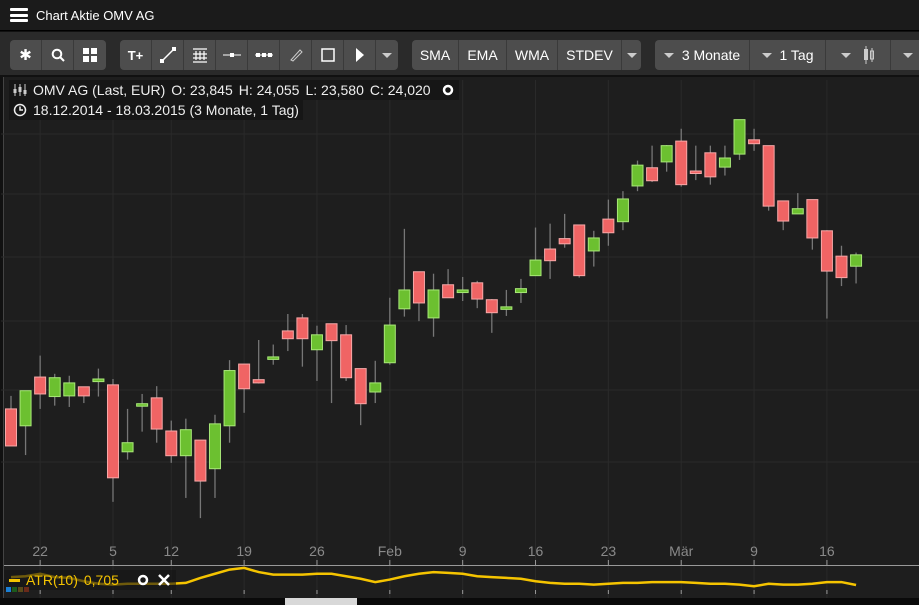 The height and width of the screenshot is (605, 919). Describe the element at coordinates (202, 90) in the screenshot. I see `open-value: O: 23,845` at that location.